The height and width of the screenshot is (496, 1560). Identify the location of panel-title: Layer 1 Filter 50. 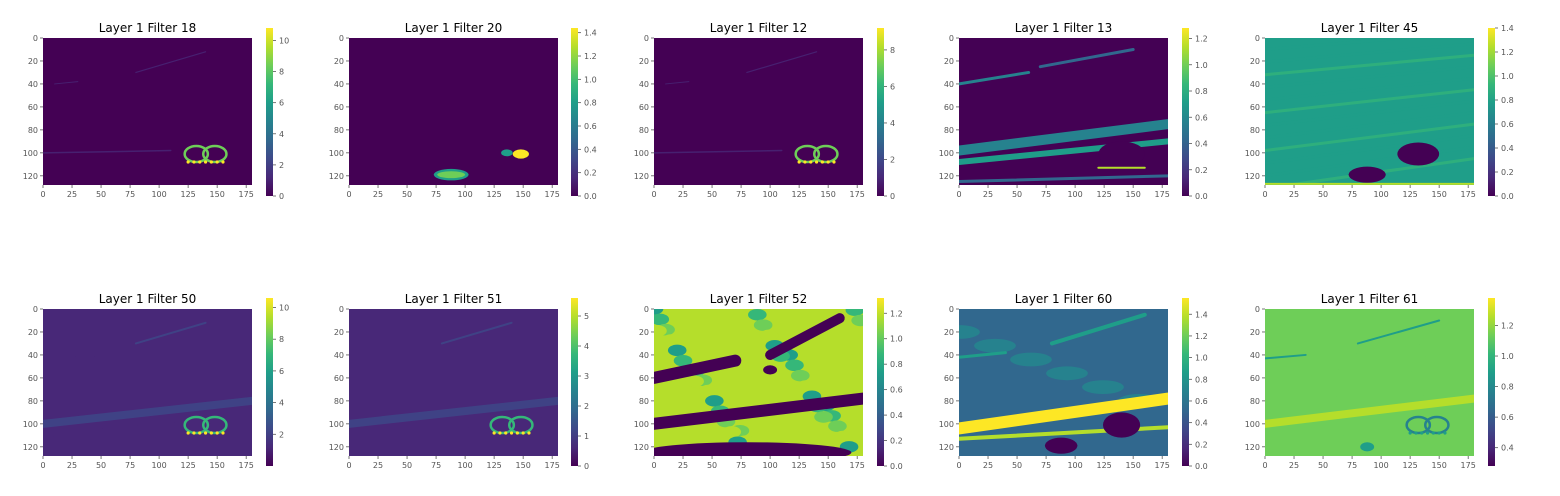
(148, 299).